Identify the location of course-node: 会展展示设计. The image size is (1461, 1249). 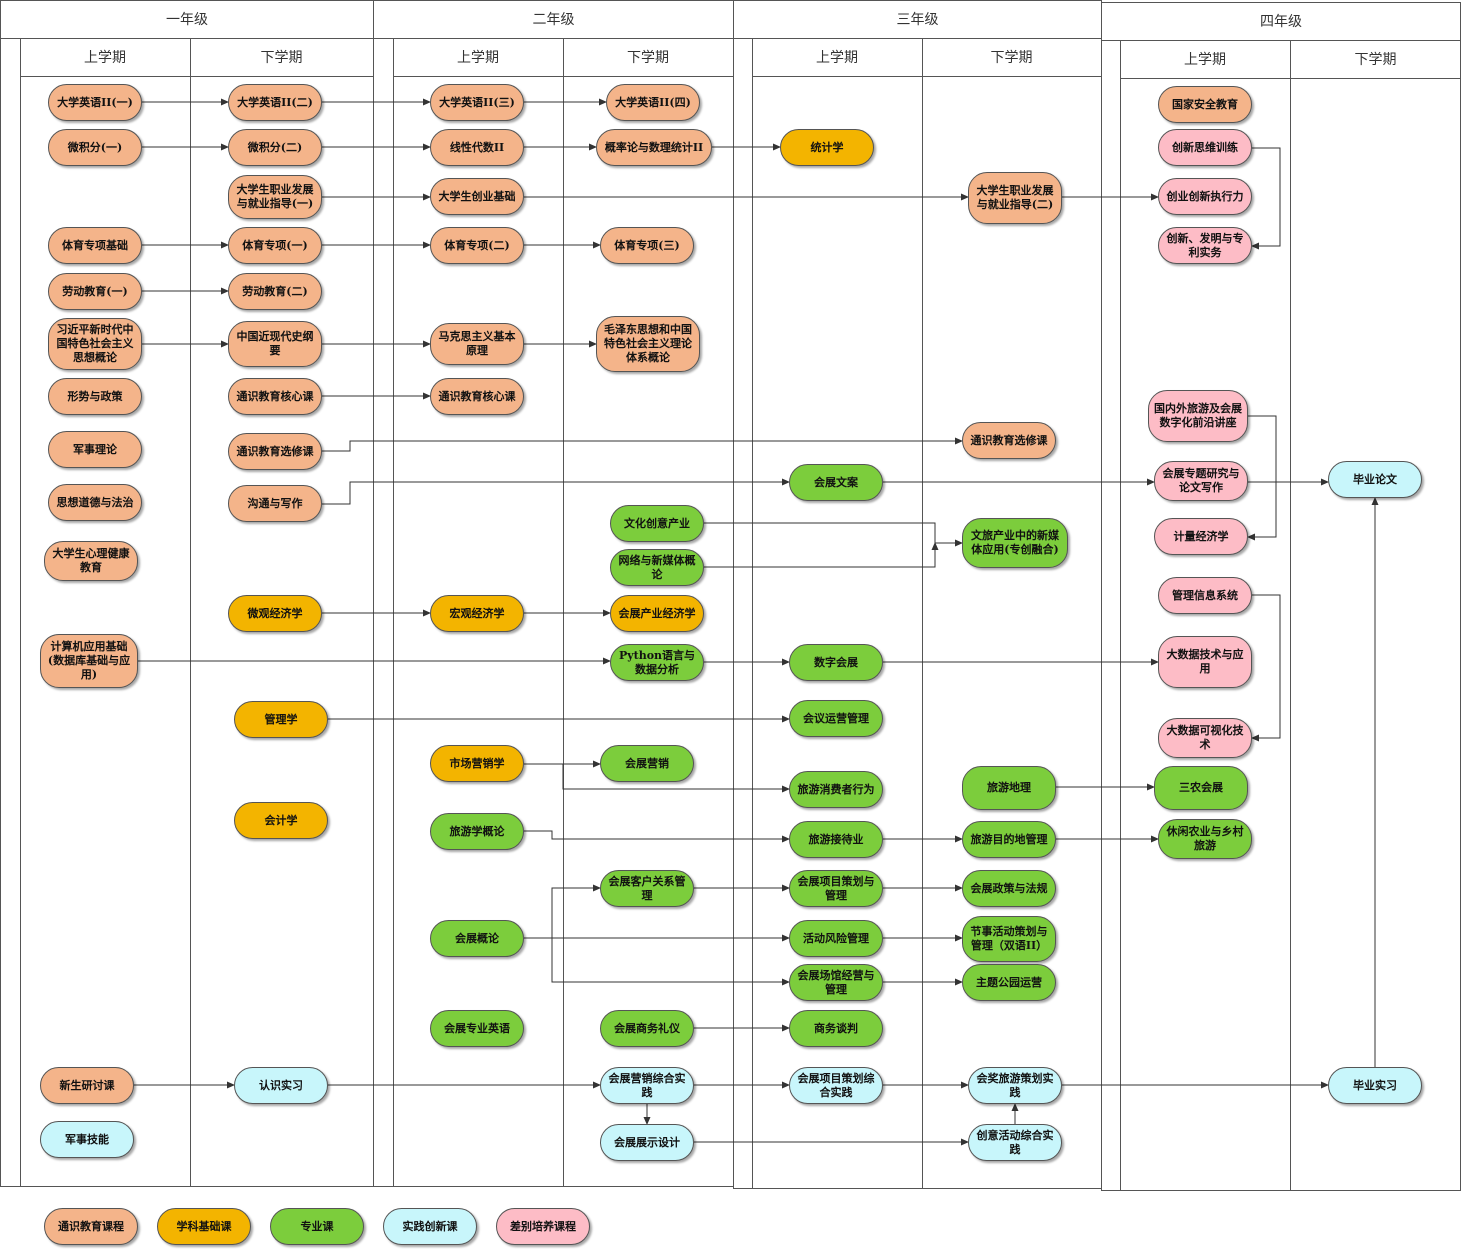
(647, 1142).